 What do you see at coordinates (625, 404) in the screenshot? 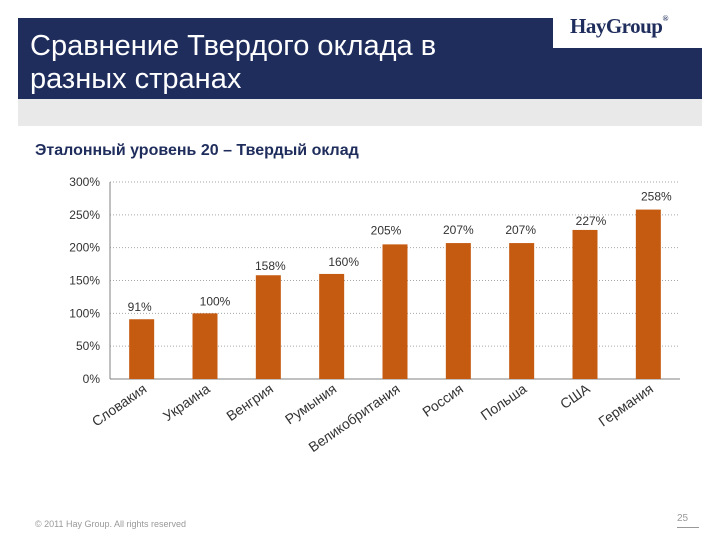
I see `category-label: Германия` at bounding box center [625, 404].